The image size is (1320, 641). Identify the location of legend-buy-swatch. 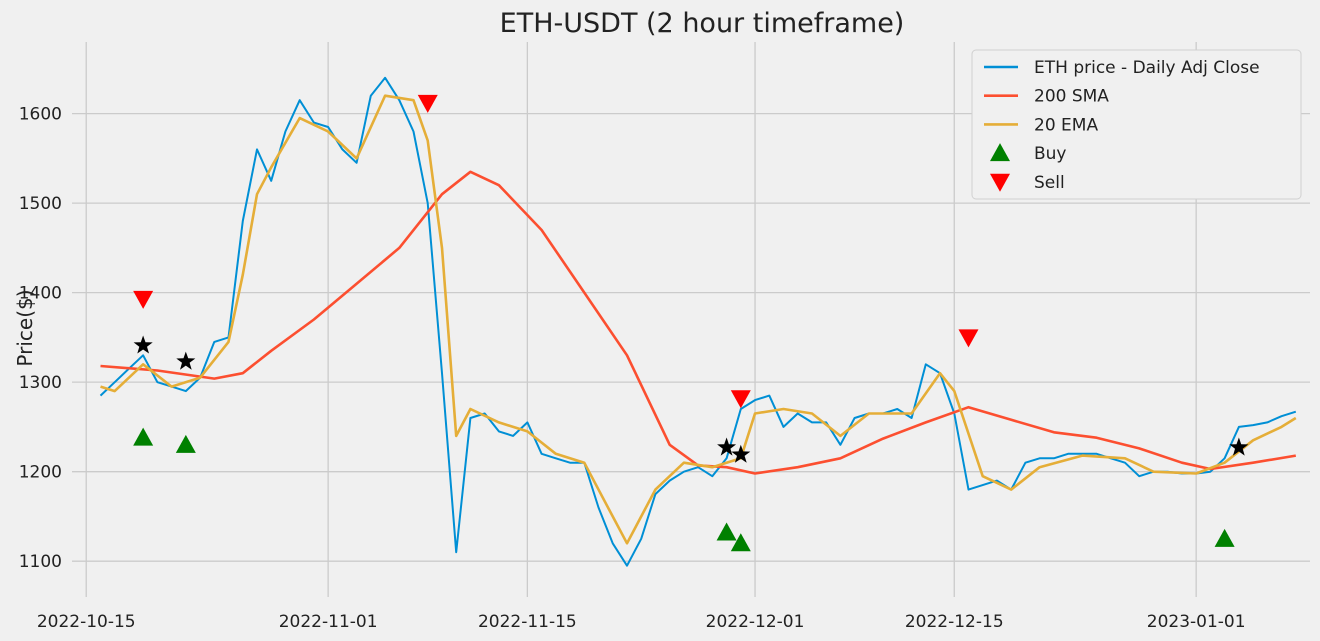
(1000, 152).